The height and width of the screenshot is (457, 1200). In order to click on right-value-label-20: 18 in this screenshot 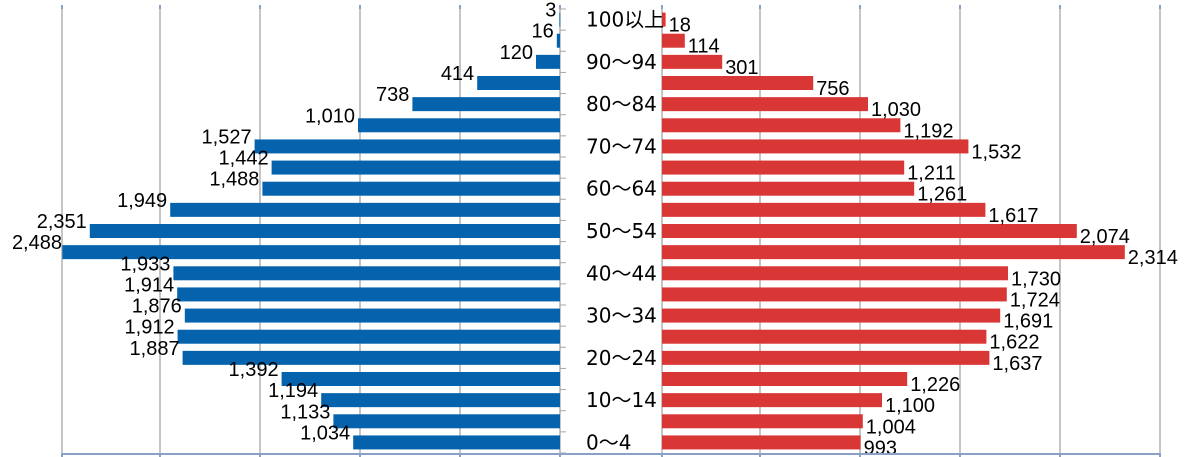, I will do `click(680, 26)`.